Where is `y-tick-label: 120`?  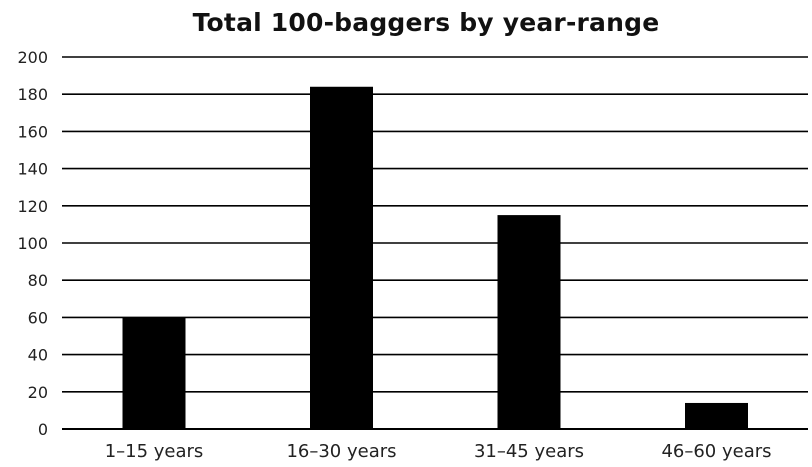 y-tick-label: 120 is located at coordinates (32, 206).